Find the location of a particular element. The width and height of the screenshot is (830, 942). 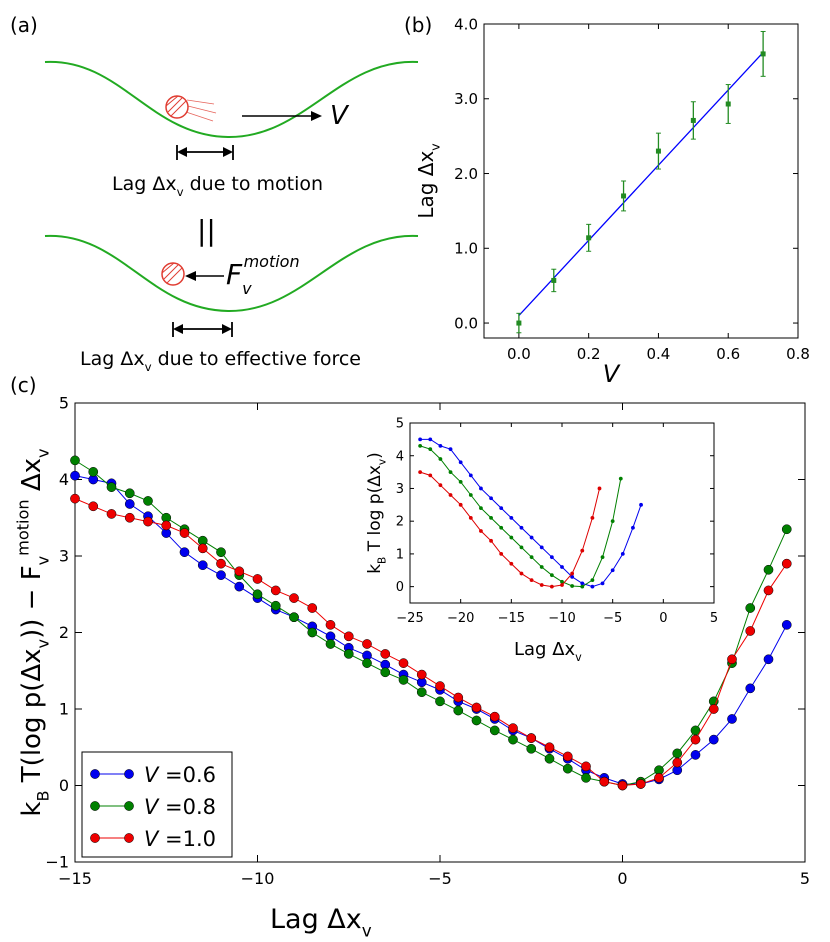

x-tick-label: −5 is located at coordinates (440, 878).